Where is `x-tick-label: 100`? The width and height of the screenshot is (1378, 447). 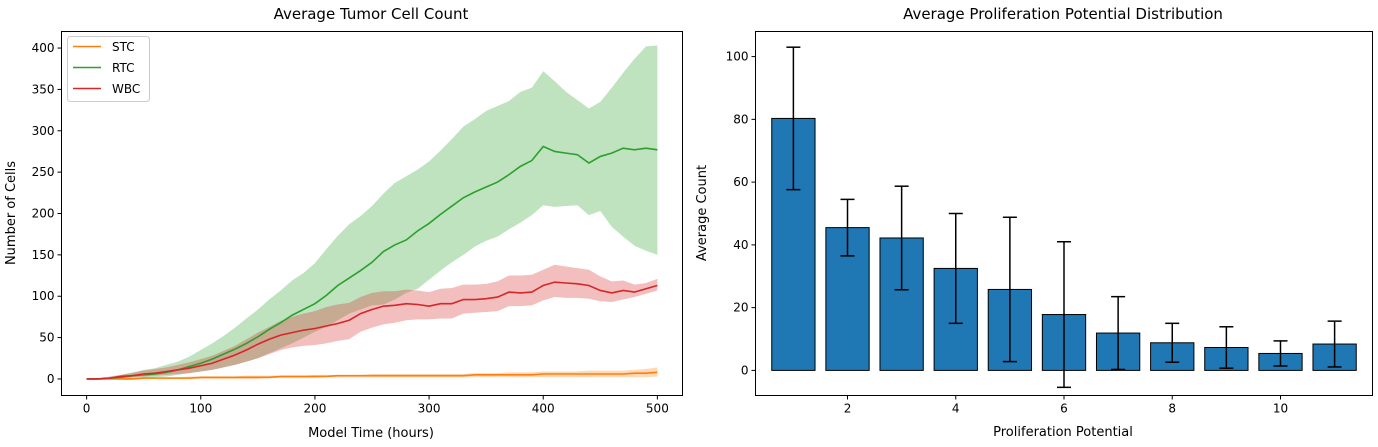
x-tick-label: 100 is located at coordinates (200, 409).